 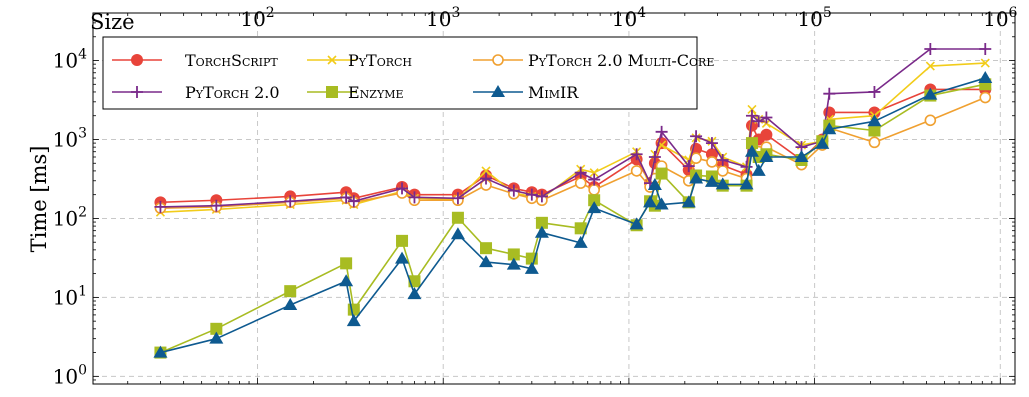 I want to click on legend-box, so click(x=400, y=73).